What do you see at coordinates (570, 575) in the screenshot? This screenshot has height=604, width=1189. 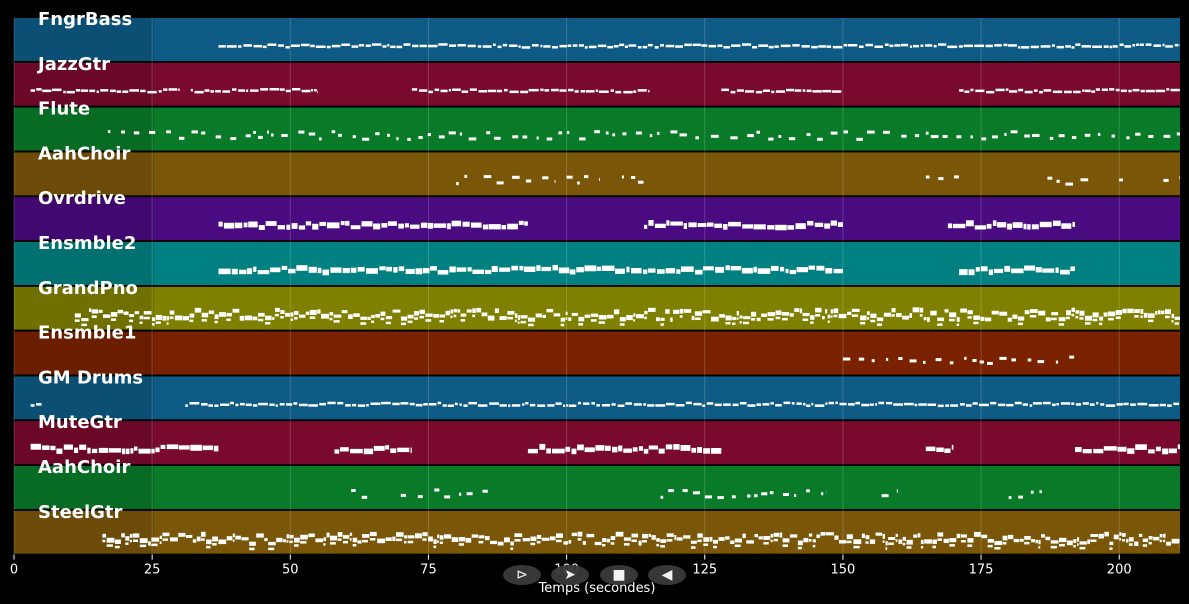 I see `forward-button: ➤` at bounding box center [570, 575].